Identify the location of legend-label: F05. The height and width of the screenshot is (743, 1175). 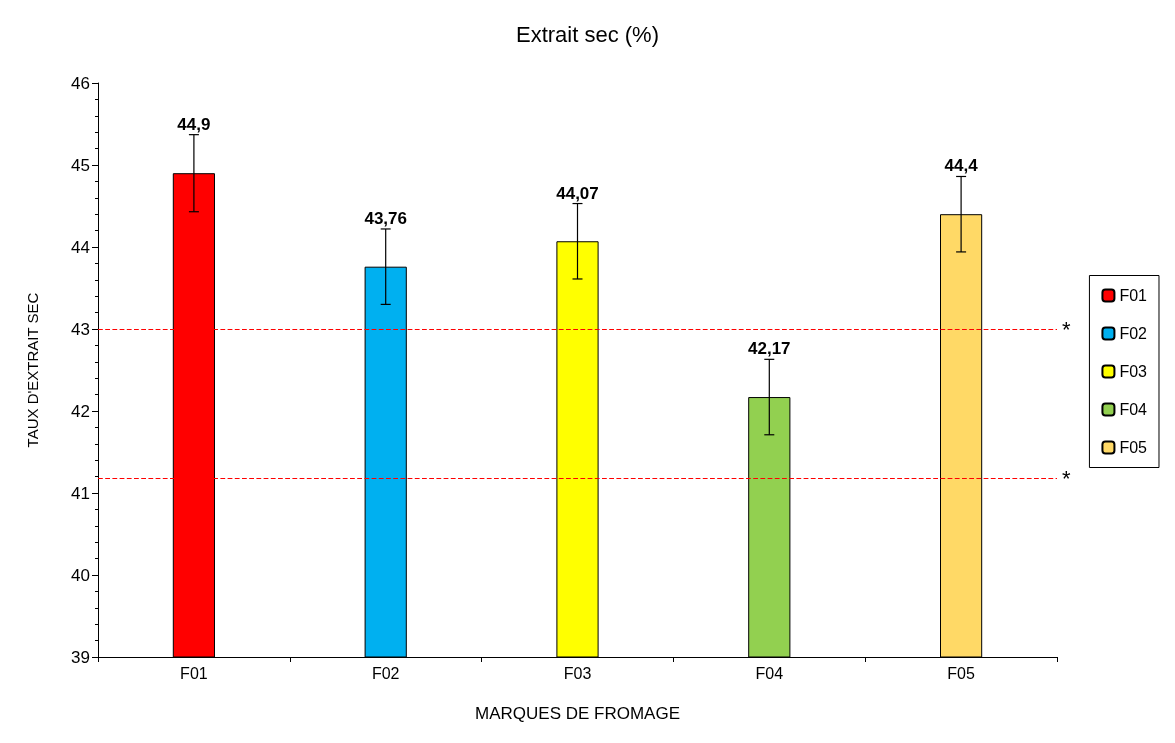
(1133, 447).